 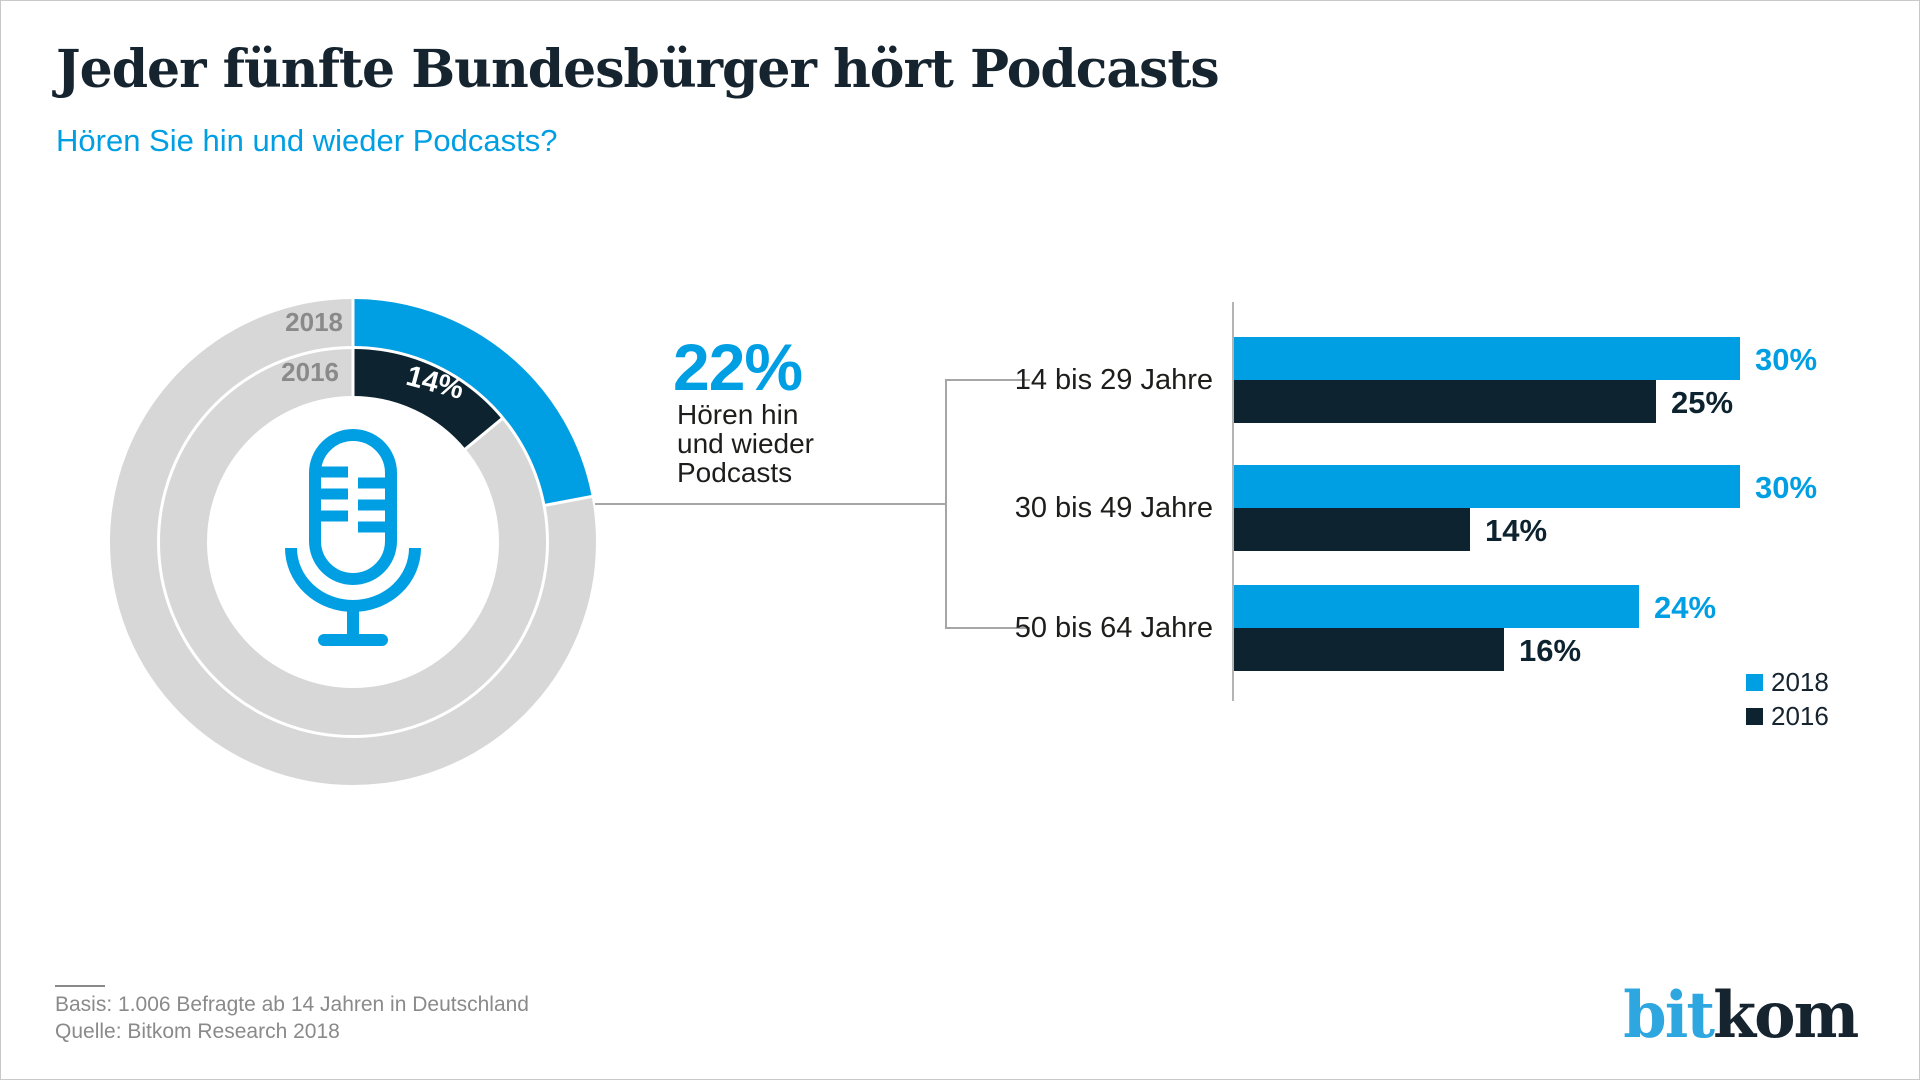 What do you see at coordinates (987, 628) in the screenshot?
I see `bracket-stub-bottom` at bounding box center [987, 628].